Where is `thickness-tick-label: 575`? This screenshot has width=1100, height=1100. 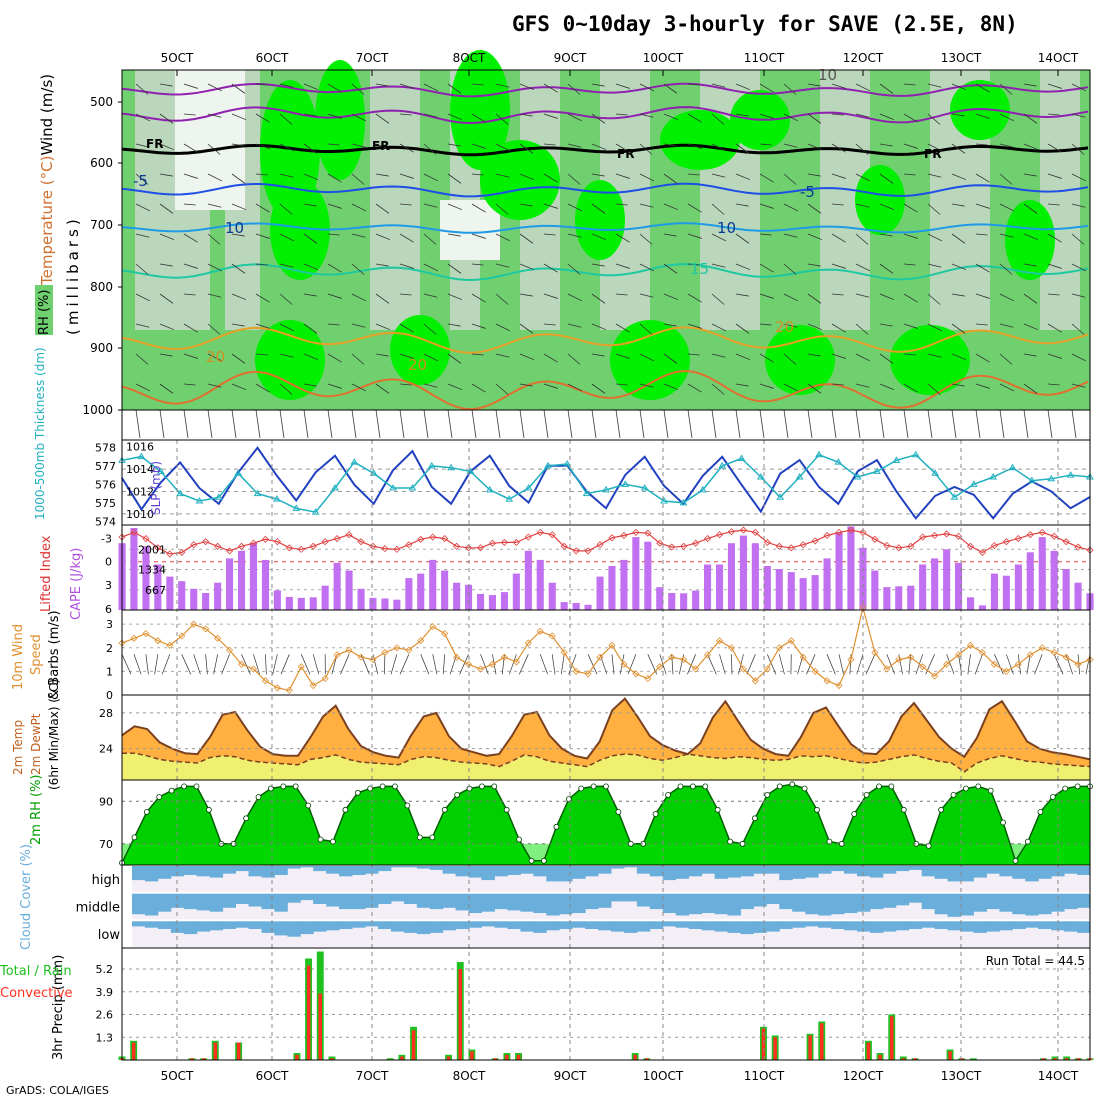 thickness-tick-label: 575 is located at coordinates (105, 503).